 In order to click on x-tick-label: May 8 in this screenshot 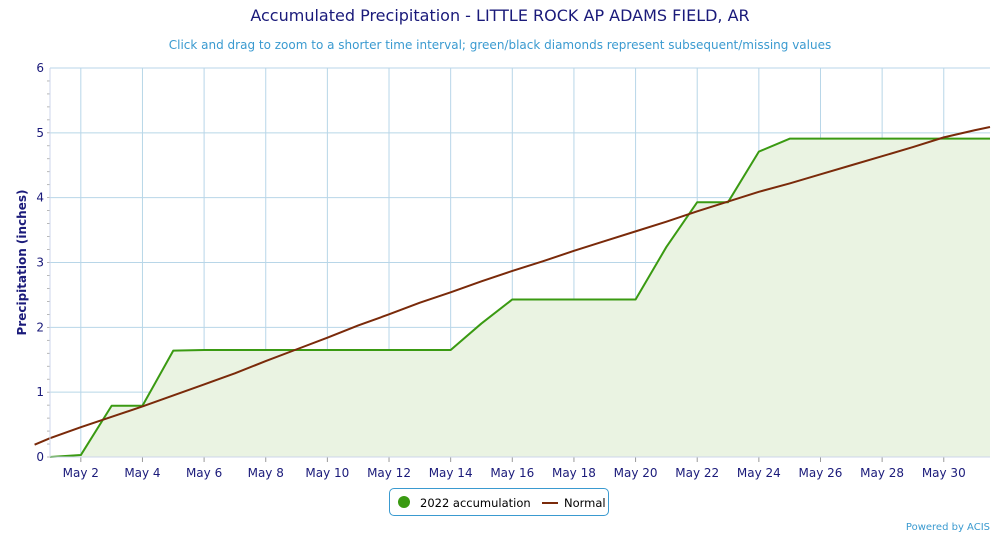, I will do `click(266, 473)`.